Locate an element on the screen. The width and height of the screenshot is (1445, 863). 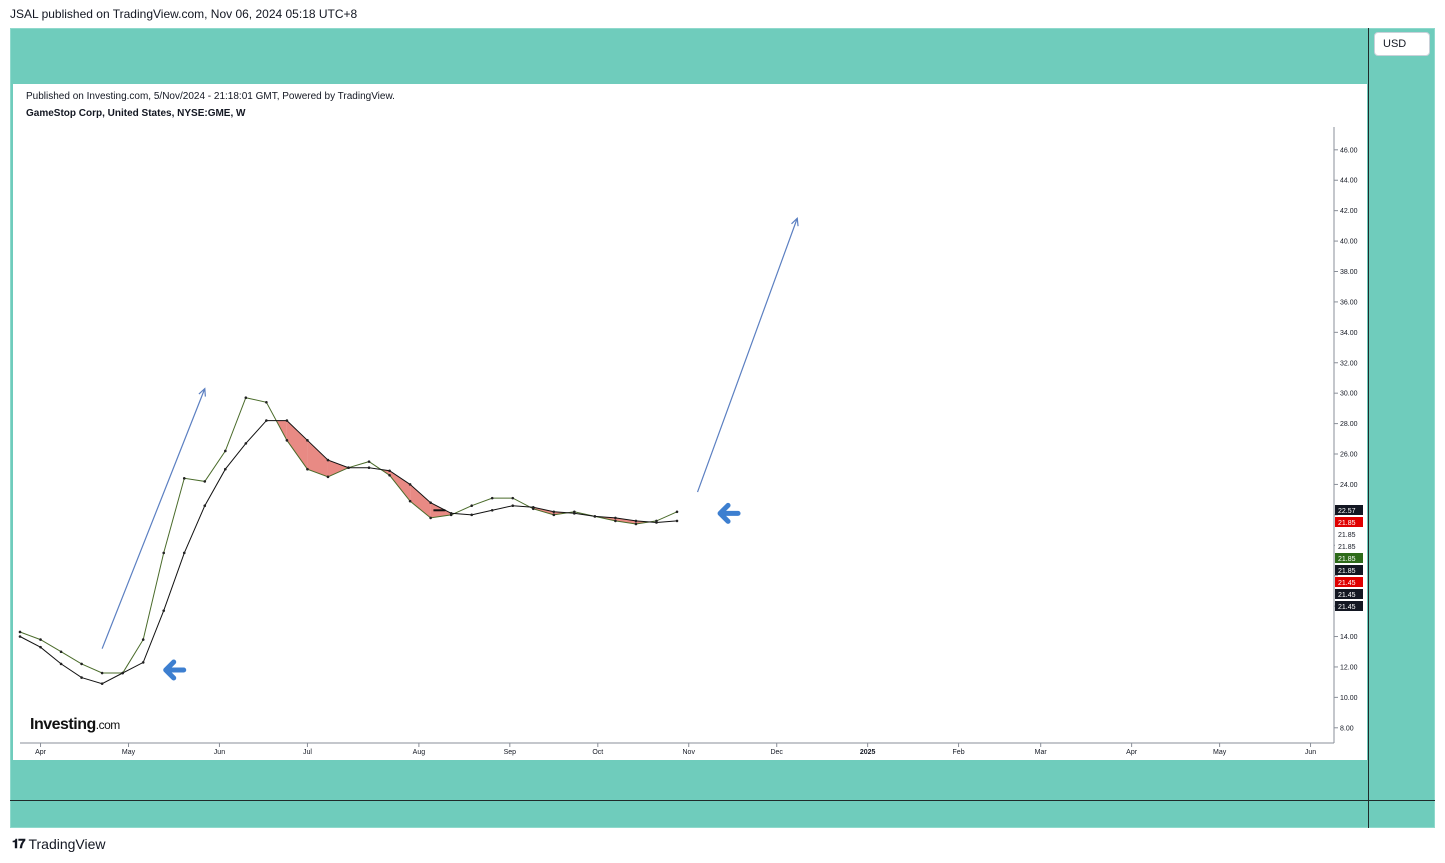
y-tick-label: 34.00 is located at coordinates (1349, 333).